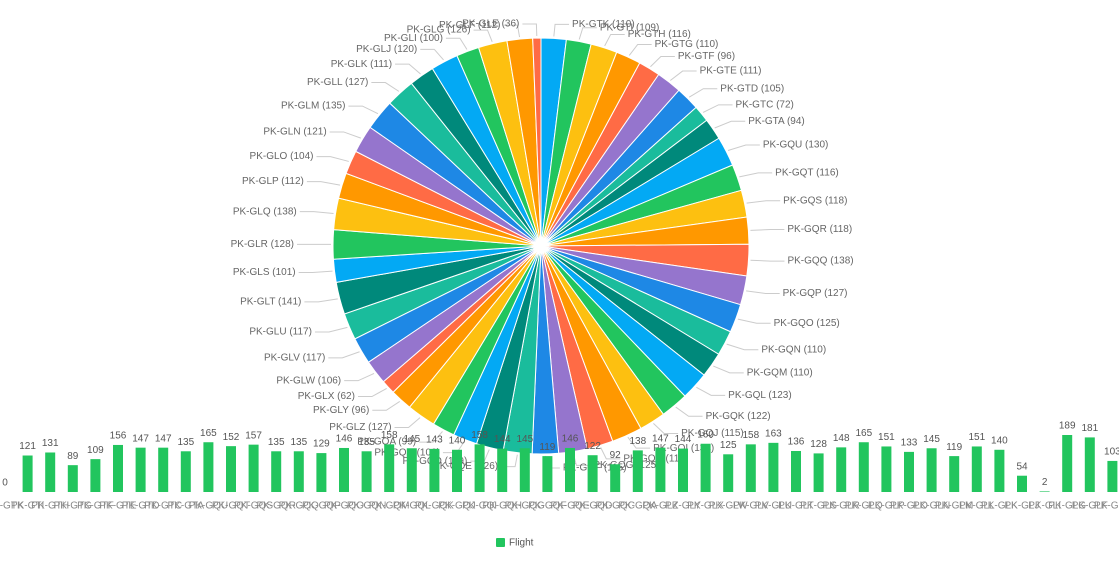  What do you see at coordinates (253, 506) in the screenshot?
I see `x-tick-label: PK-GQS` at bounding box center [253, 506].